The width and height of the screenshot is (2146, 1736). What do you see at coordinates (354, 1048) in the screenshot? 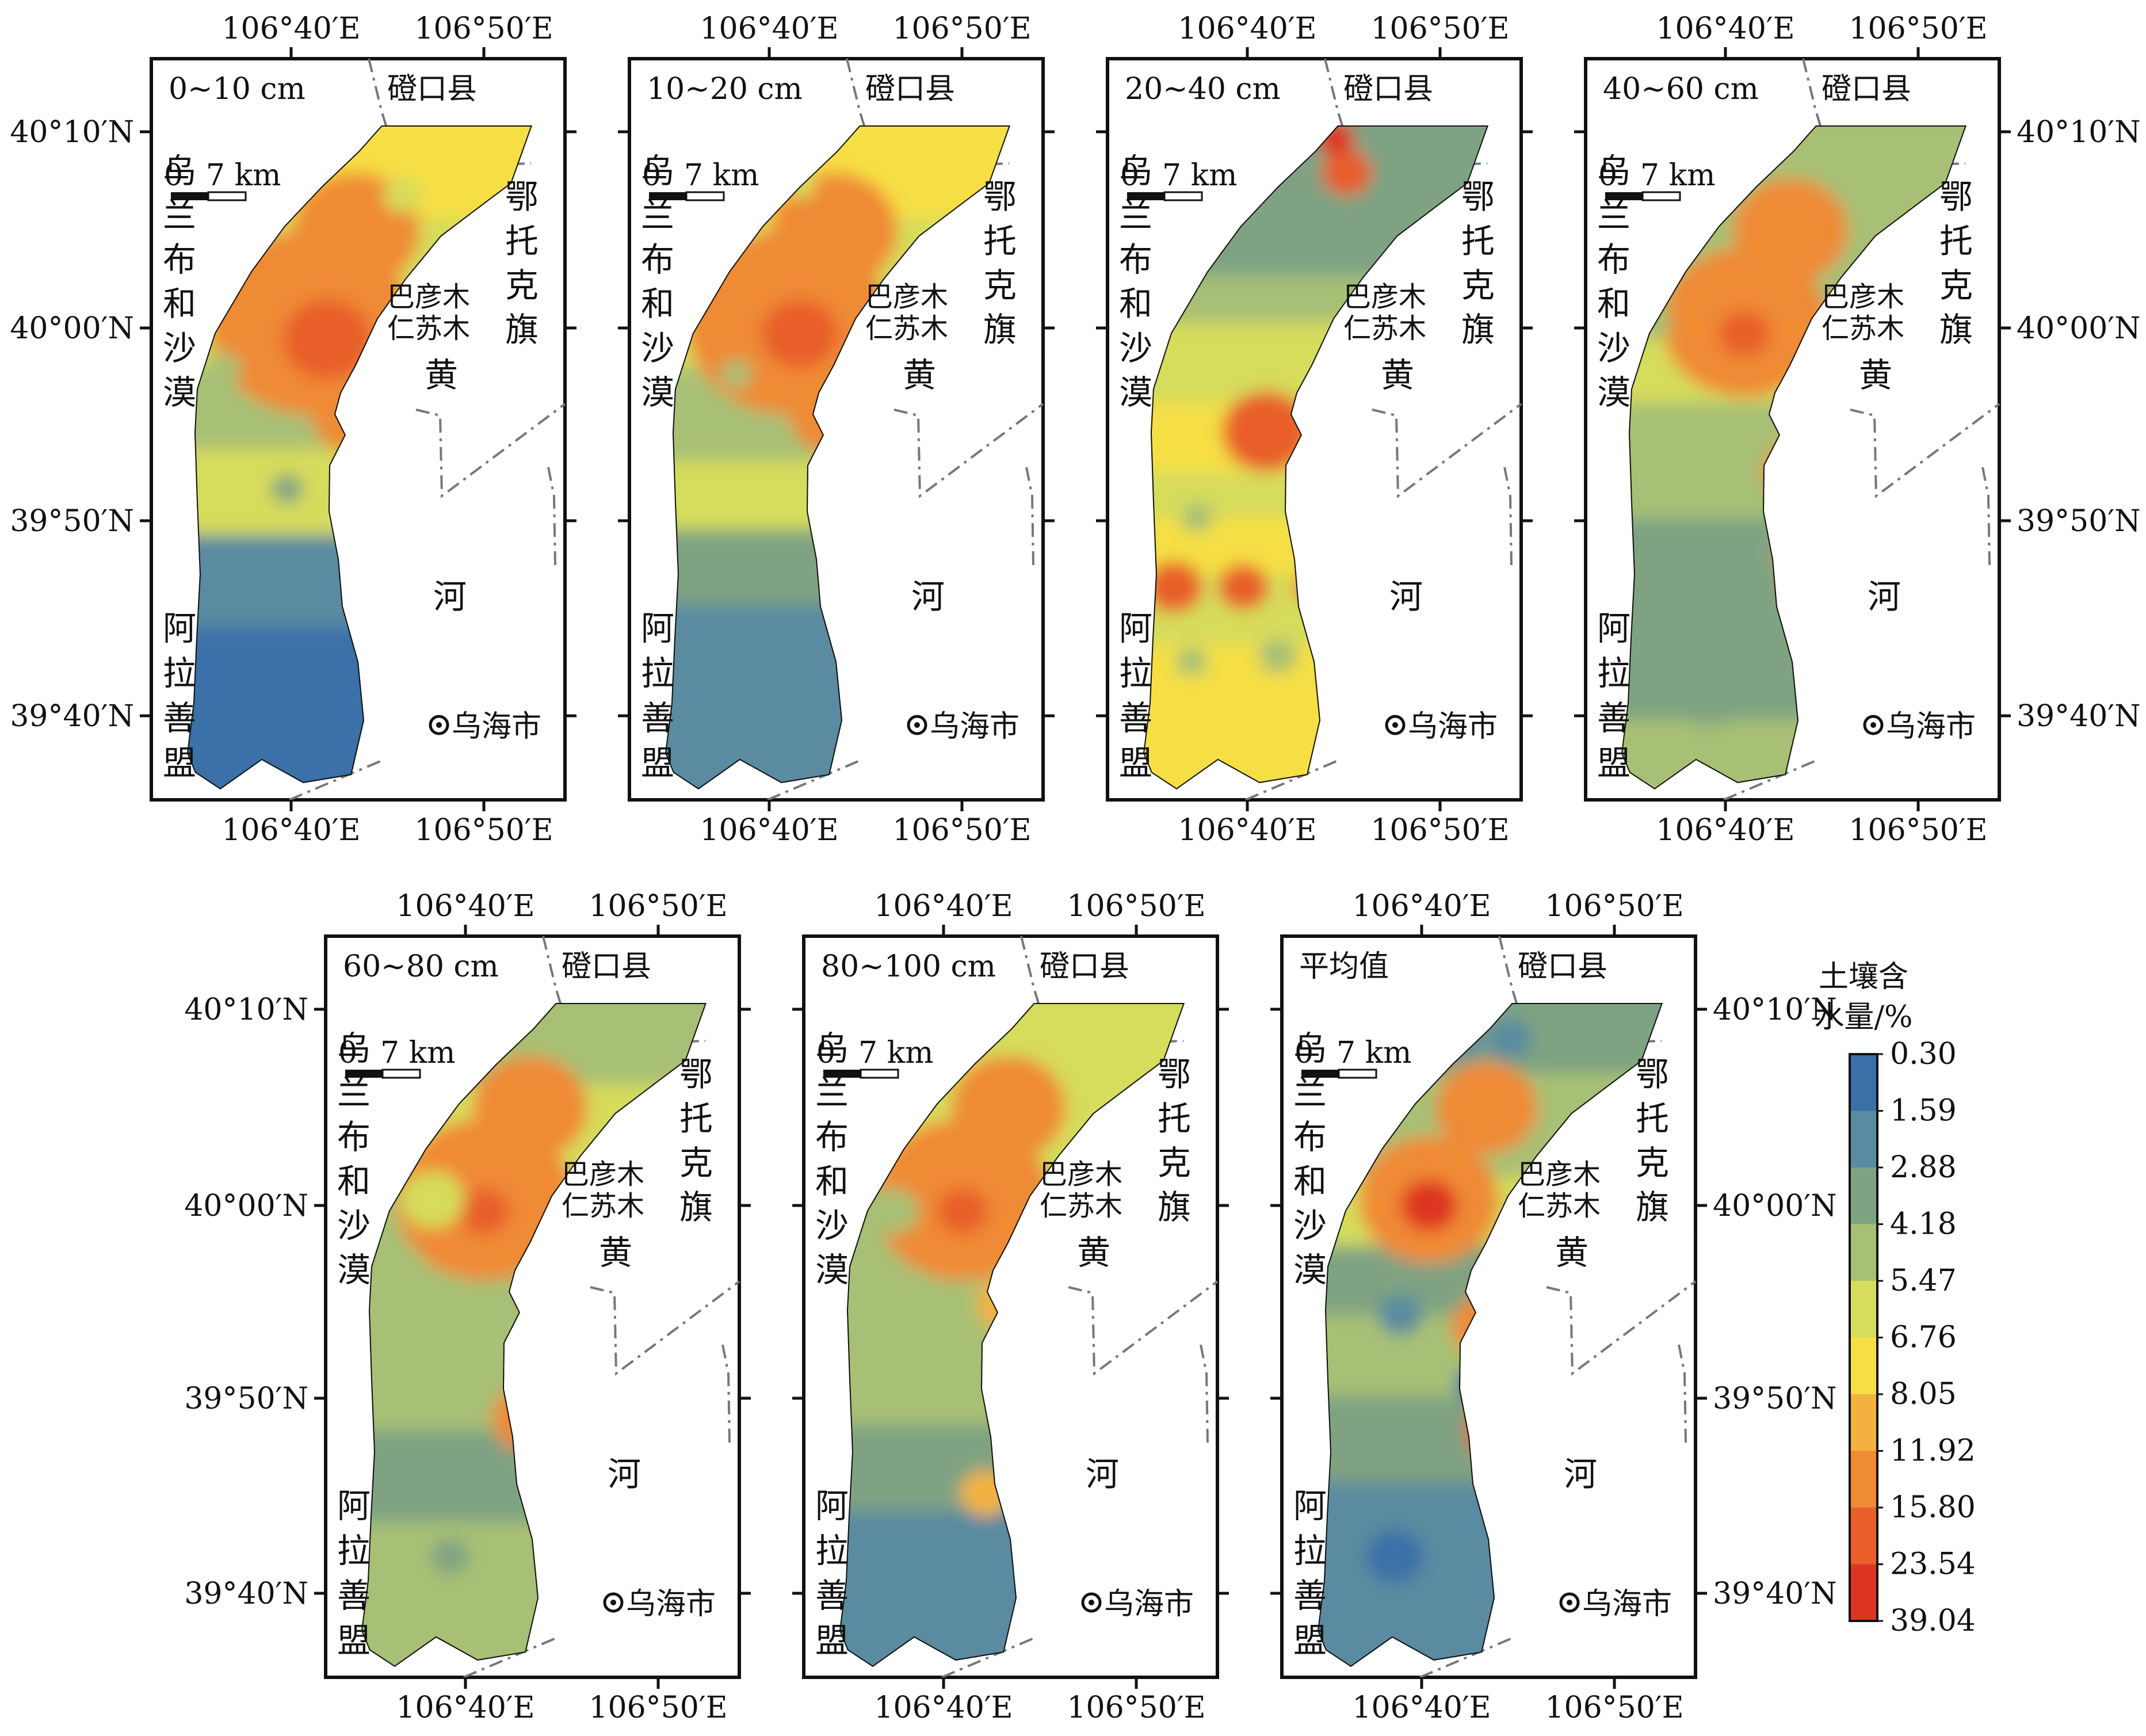
I see `svg-text: 乌` at bounding box center [354, 1048].